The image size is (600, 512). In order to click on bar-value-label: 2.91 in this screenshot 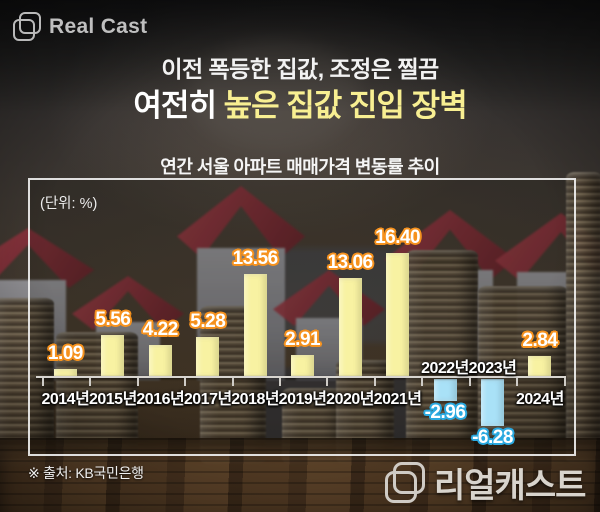, I will do `click(303, 339)`.